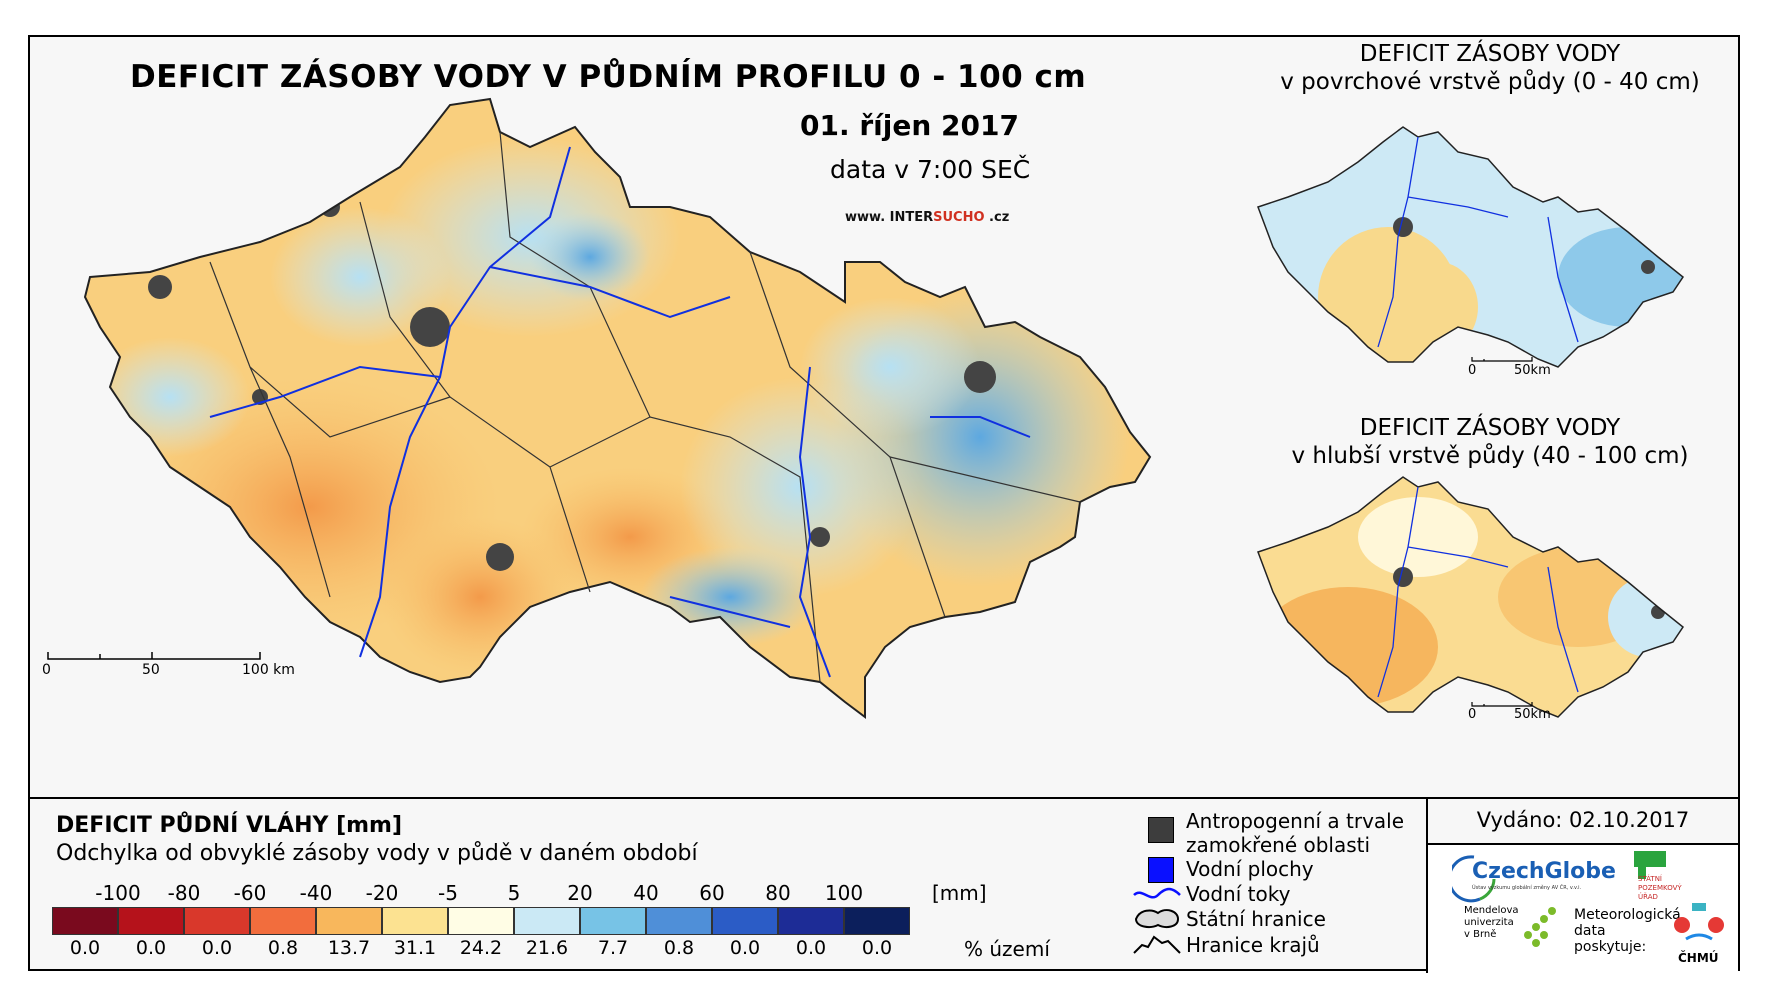 Image resolution: width=1772 pixels, height=1003 pixels. Describe the element at coordinates (1253, 945) in the screenshot. I see `symbol-region-border-label: Hranice krajů` at that location.